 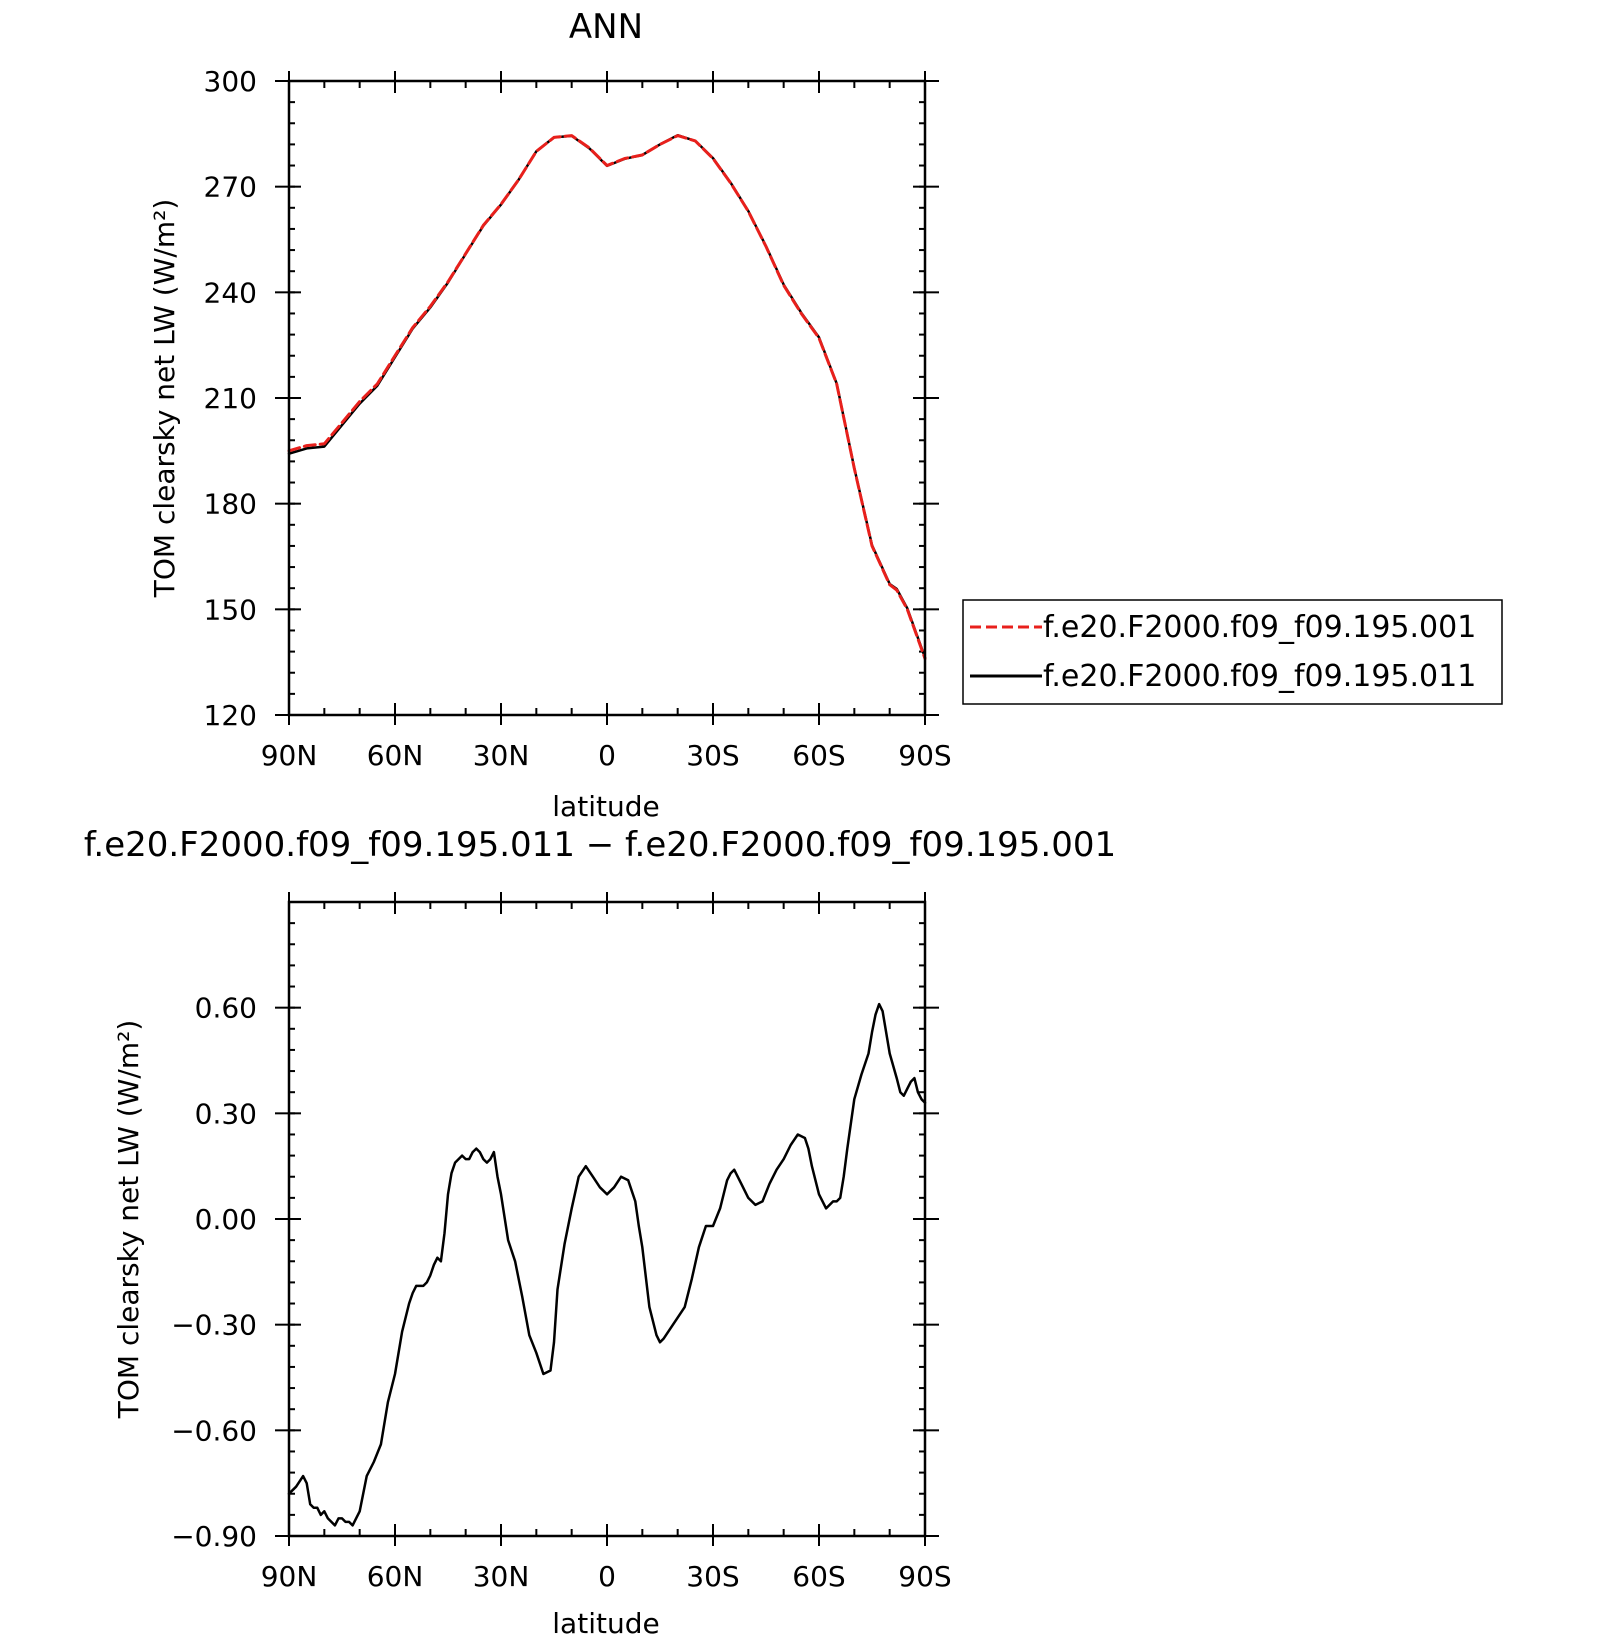 What do you see at coordinates (606, 27) in the screenshot?
I see `chart-title: ANN` at bounding box center [606, 27].